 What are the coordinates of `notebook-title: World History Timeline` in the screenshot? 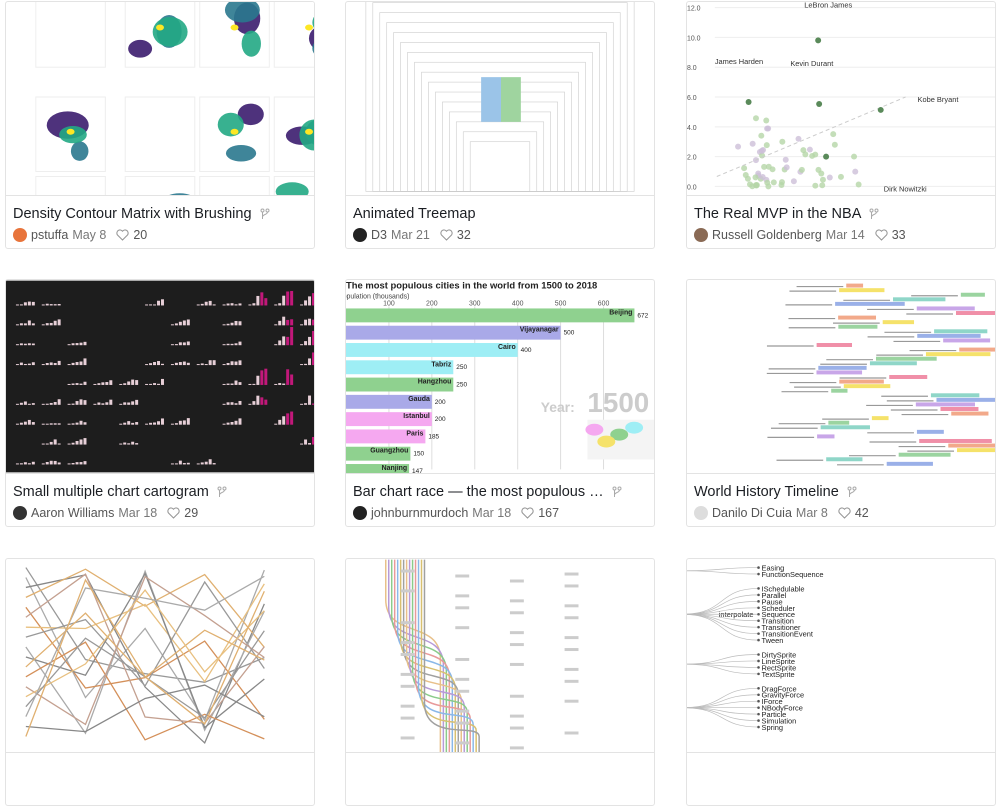 It's located at (775, 492).